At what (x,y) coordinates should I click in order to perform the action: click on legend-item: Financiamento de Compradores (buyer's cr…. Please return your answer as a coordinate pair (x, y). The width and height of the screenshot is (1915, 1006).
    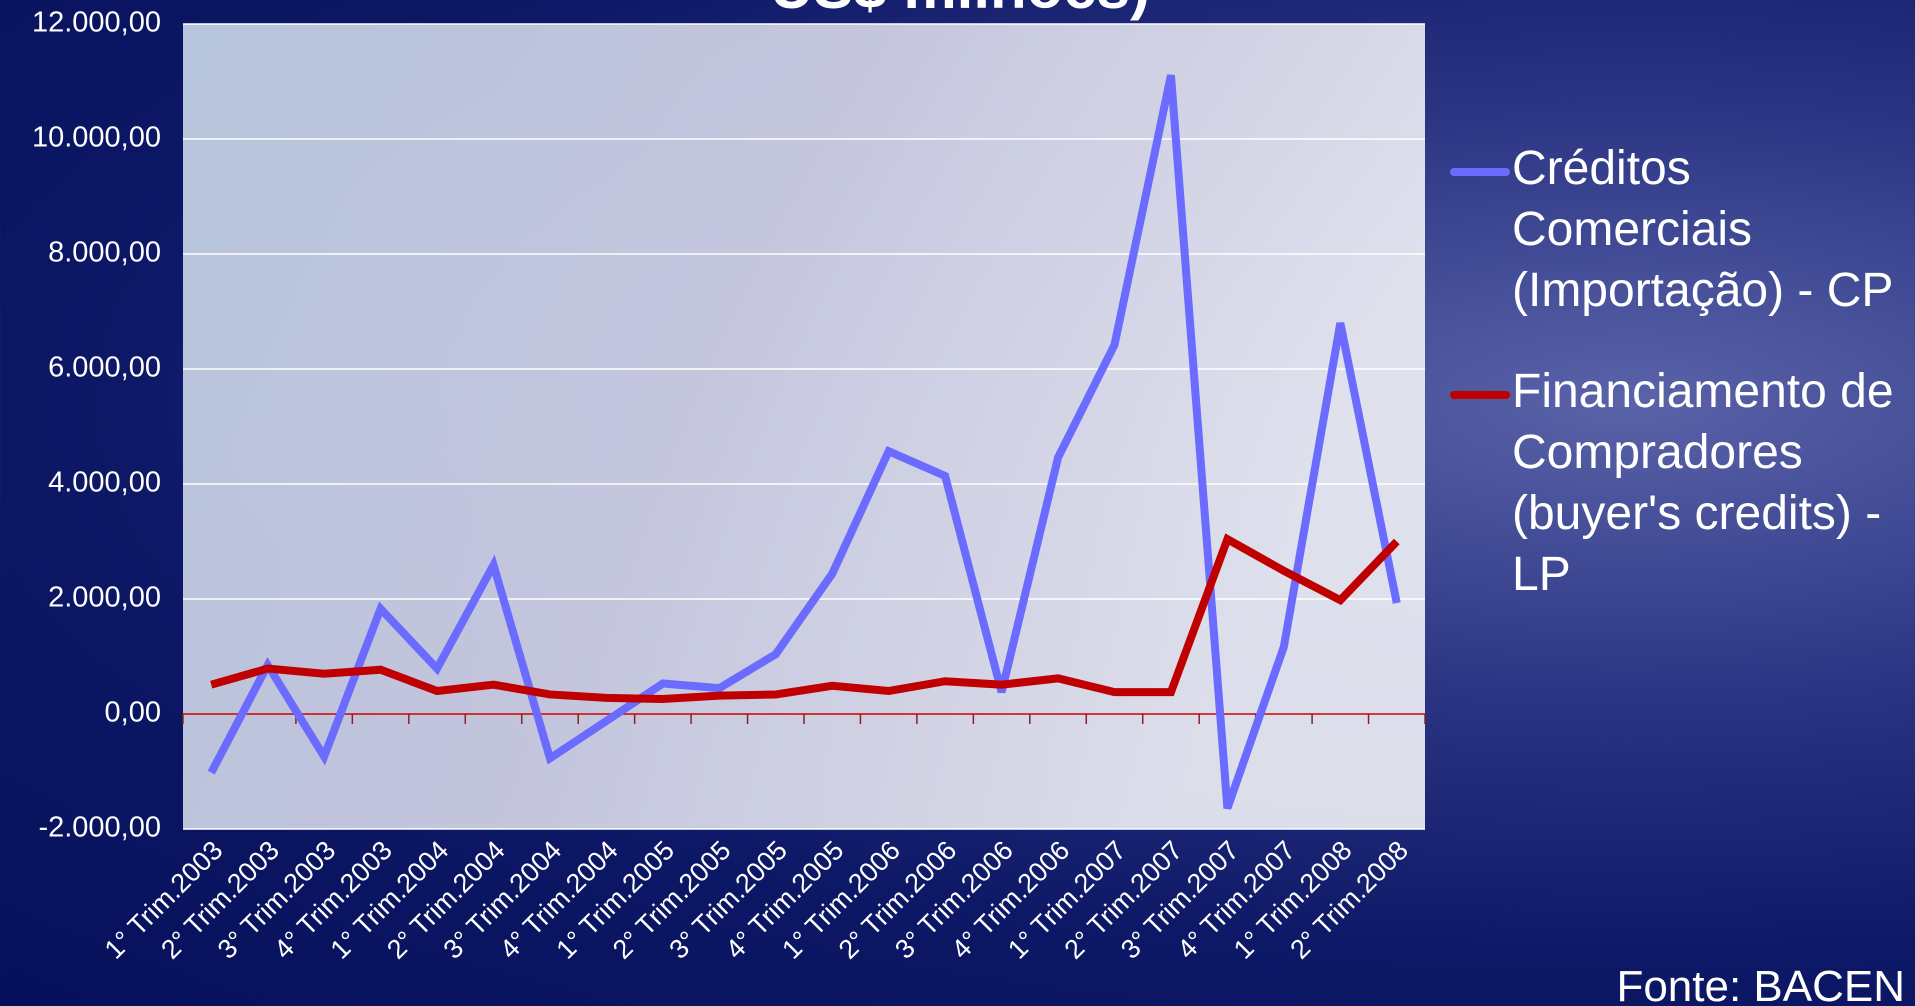
    Looking at the image, I should click on (1681, 483).